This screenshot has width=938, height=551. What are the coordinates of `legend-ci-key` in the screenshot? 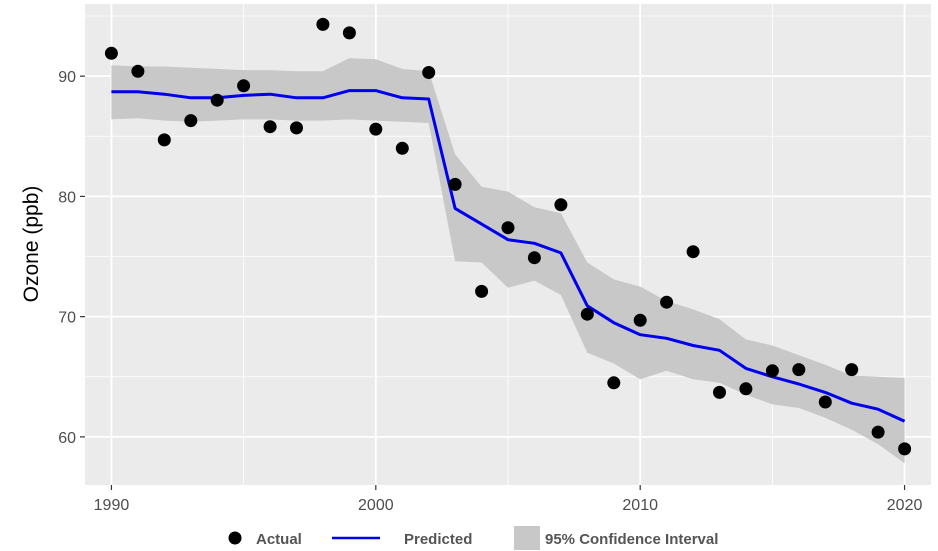 It's located at (527, 538).